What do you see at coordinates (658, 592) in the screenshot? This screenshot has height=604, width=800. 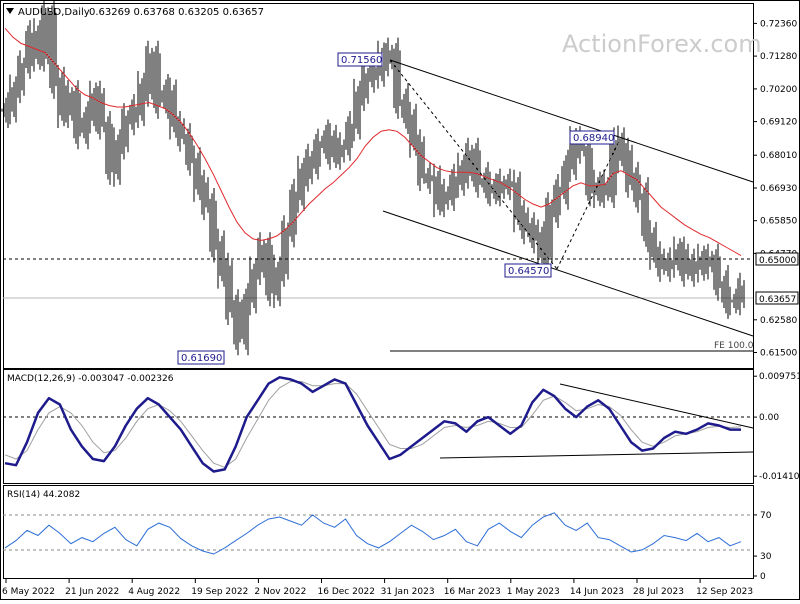 I see `x-tick-label: 28 Jul 2023` at bounding box center [658, 592].